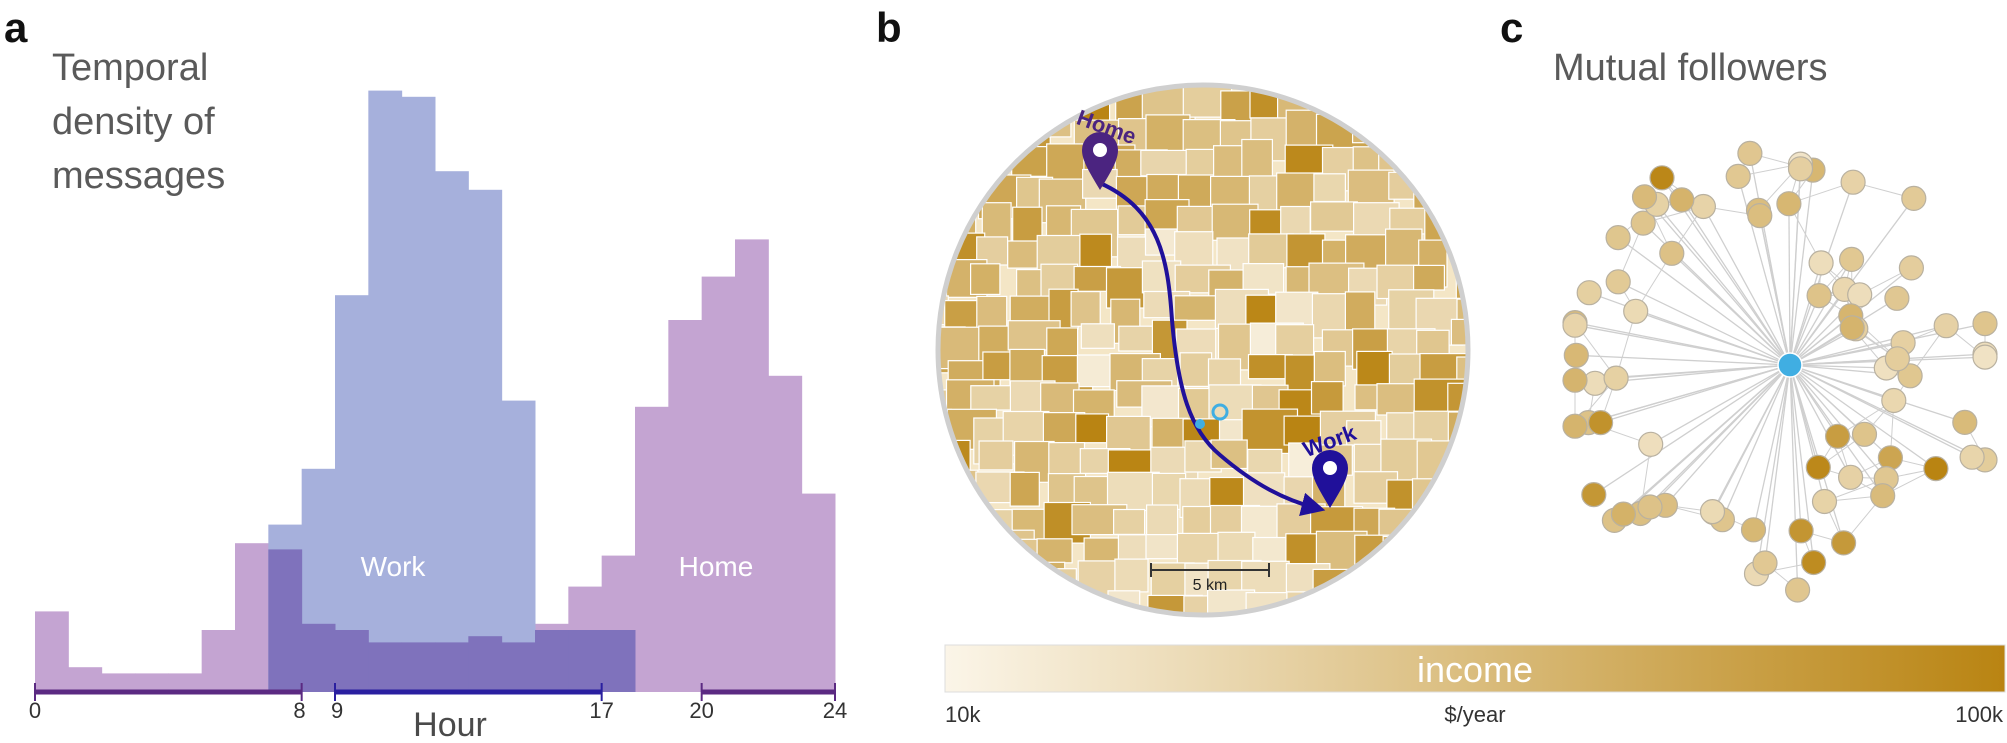 The height and width of the screenshot is (743, 2007). What do you see at coordinates (1212, 349) in the screenshot?
I see `commute-arrow` at bounding box center [1212, 349].